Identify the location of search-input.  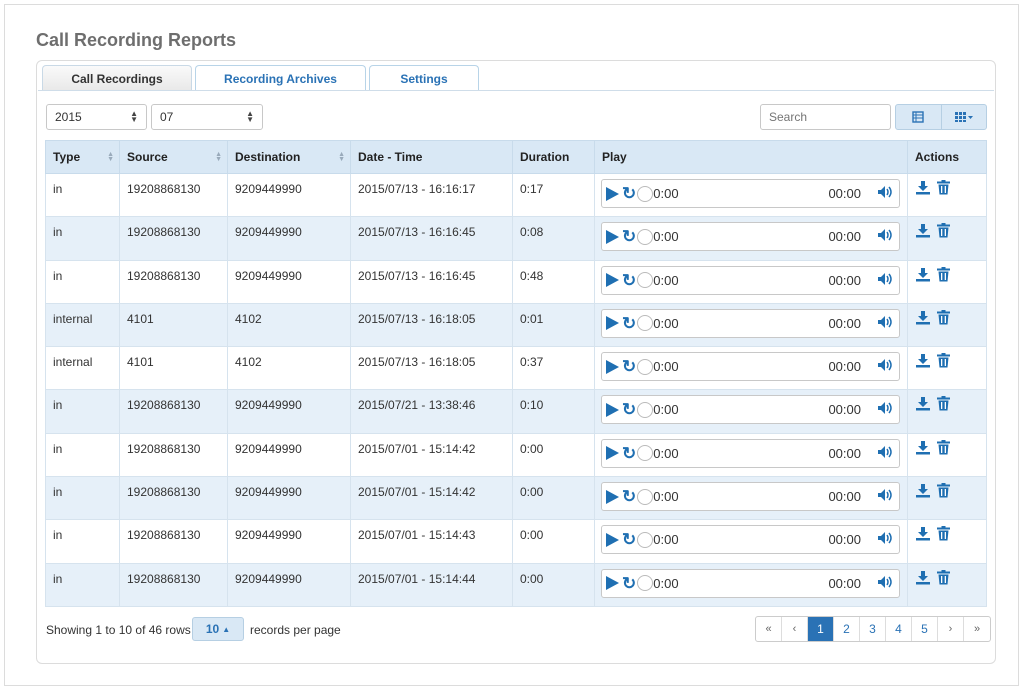
(825, 117).